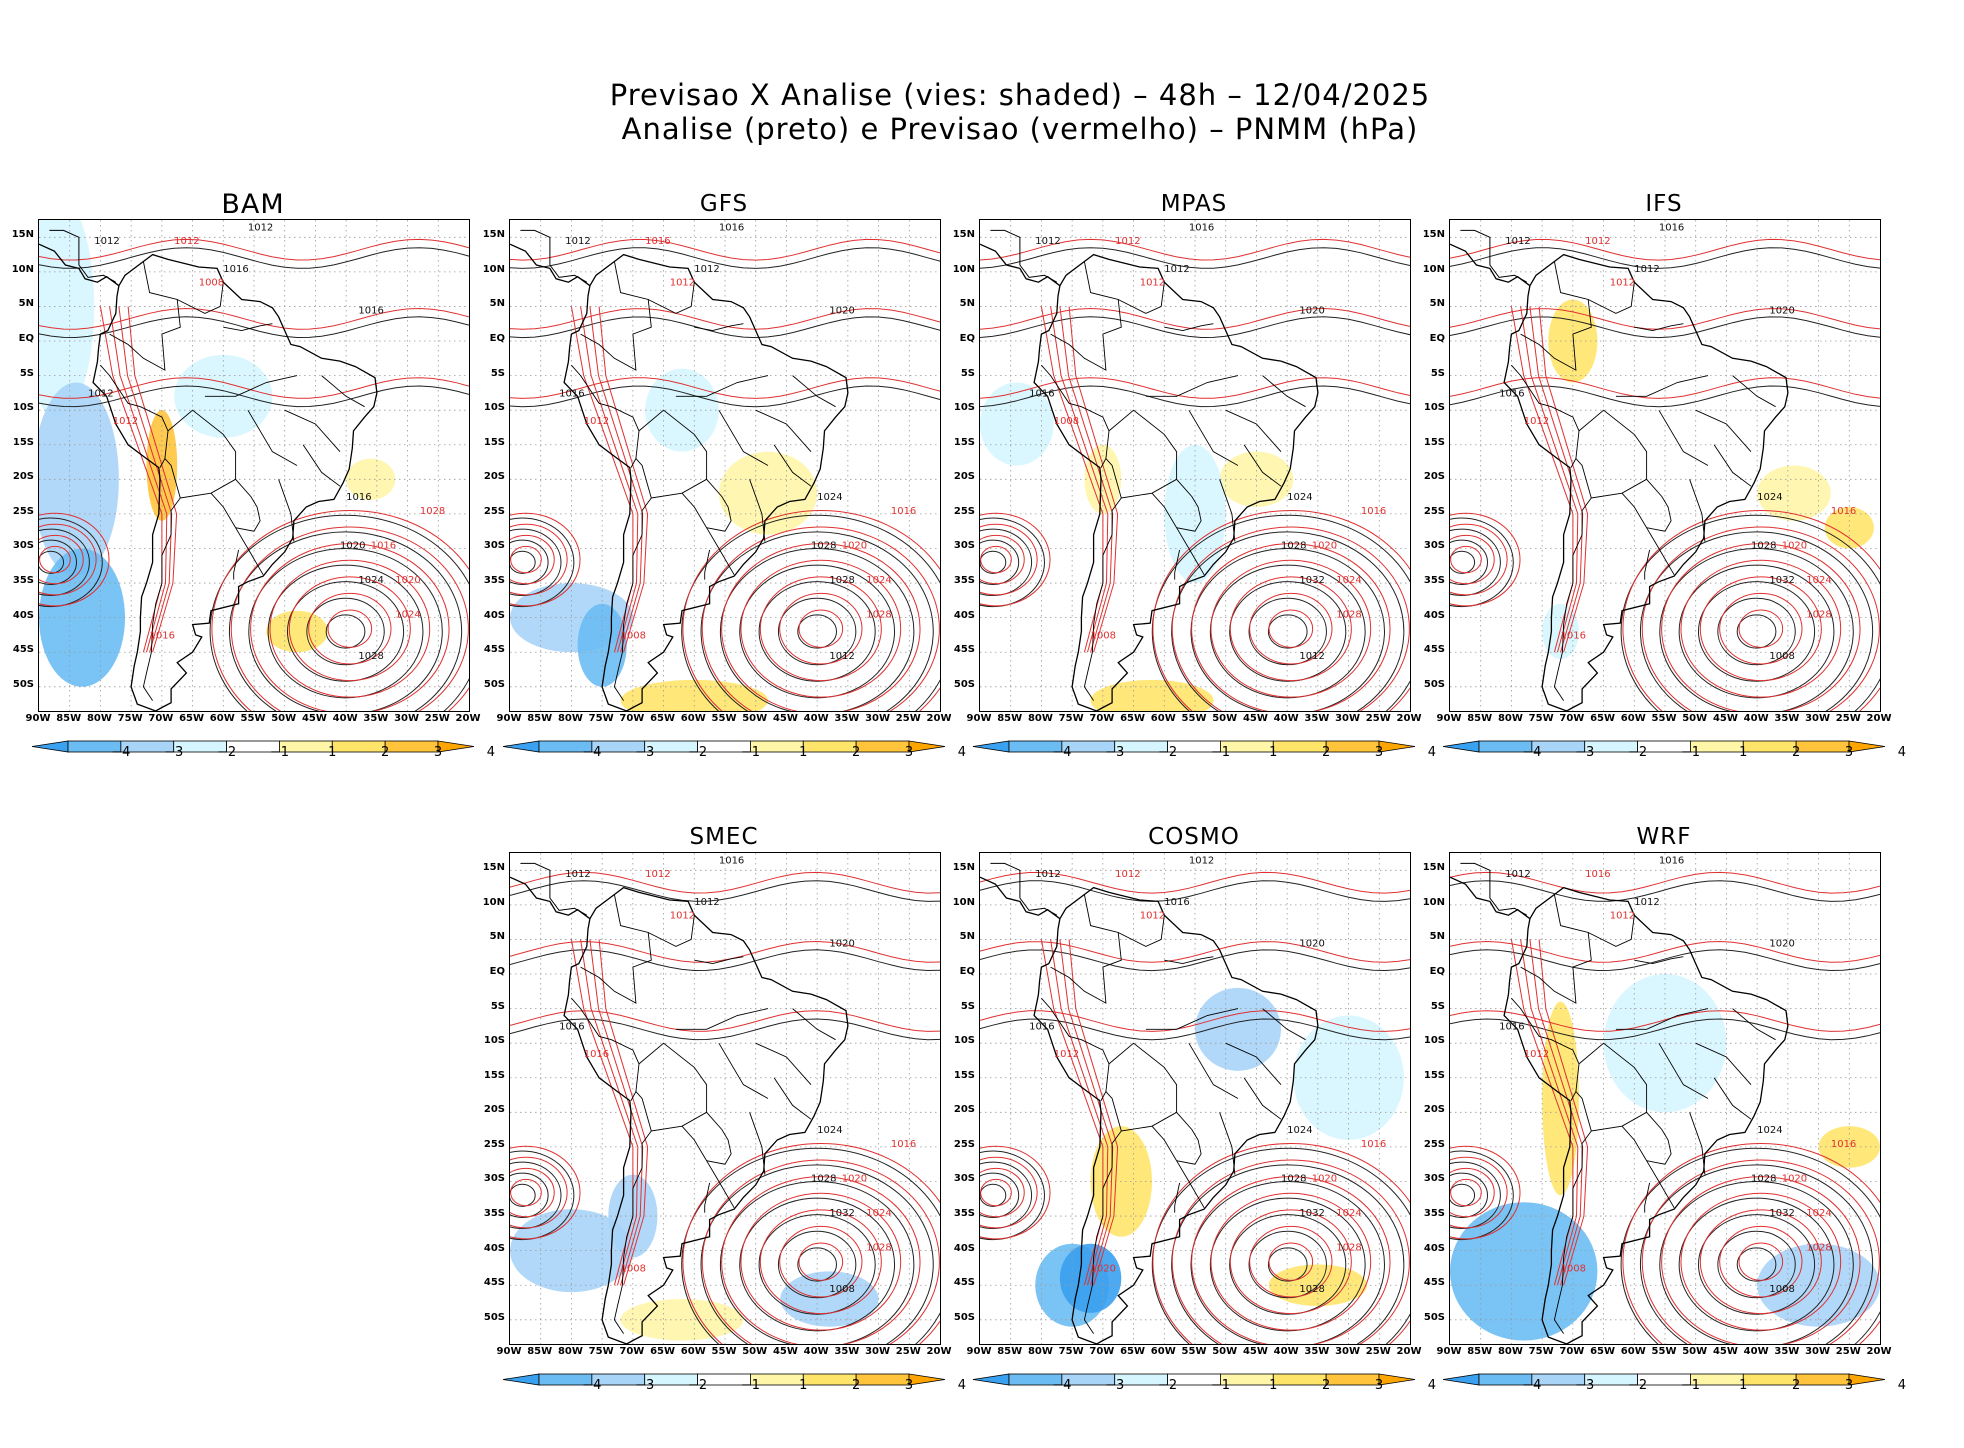  I want to click on lon-label: 70W, so click(632, 1351).